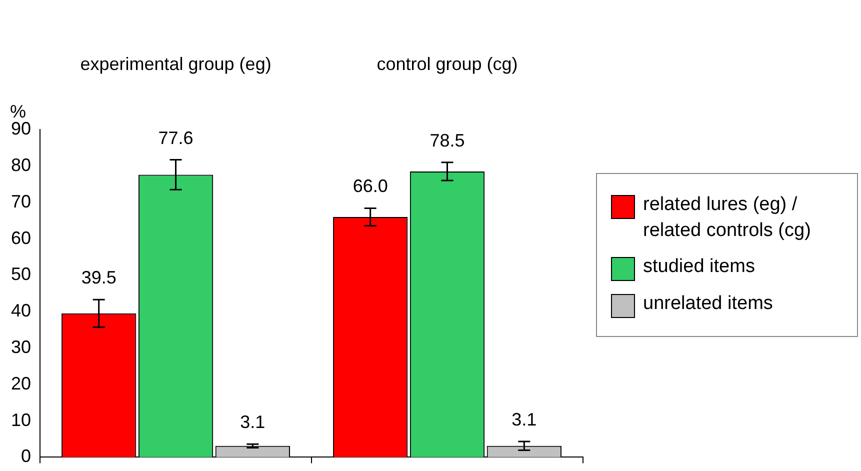 The image size is (861, 471). What do you see at coordinates (21, 164) in the screenshot?
I see `y-tick-label: 80` at bounding box center [21, 164].